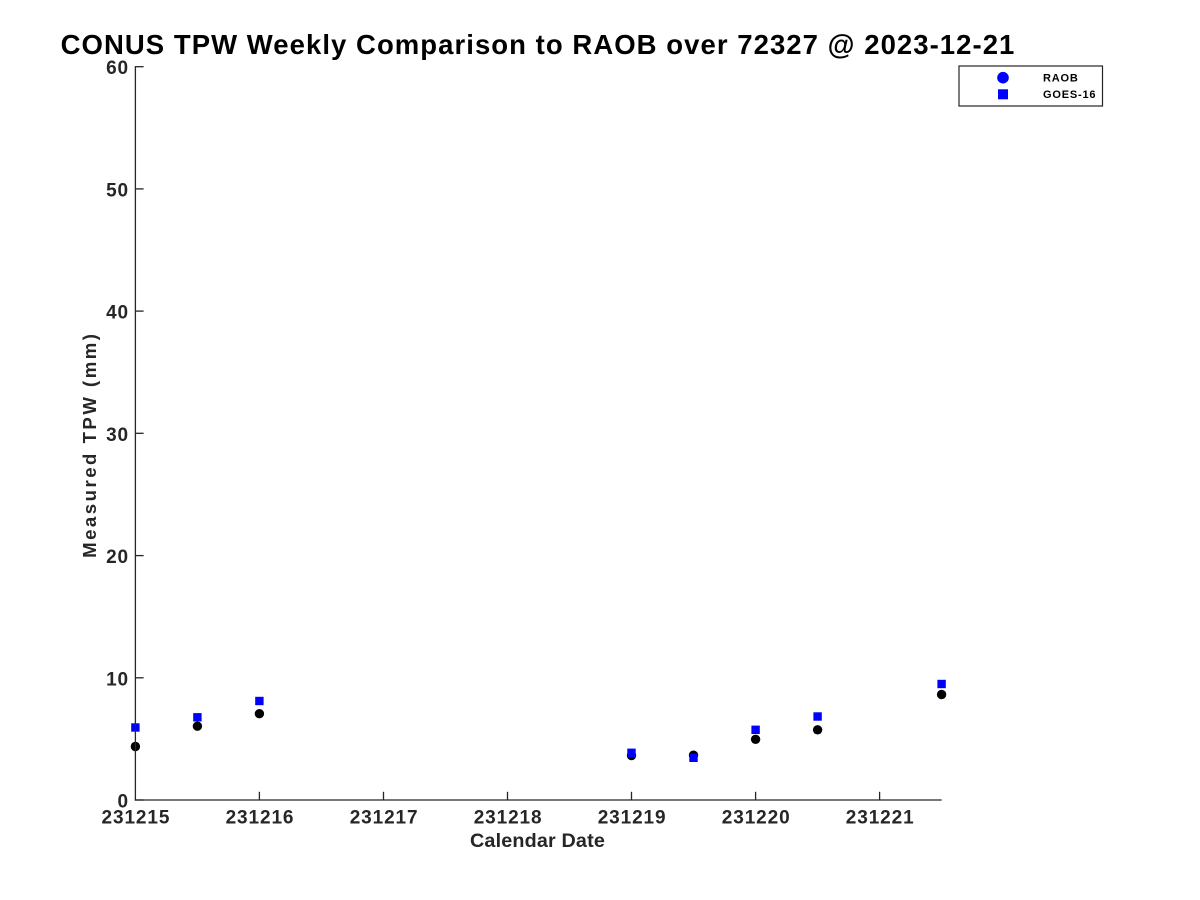 The height and width of the screenshot is (900, 1200). I want to click on svg-text: 231221, so click(880, 818).